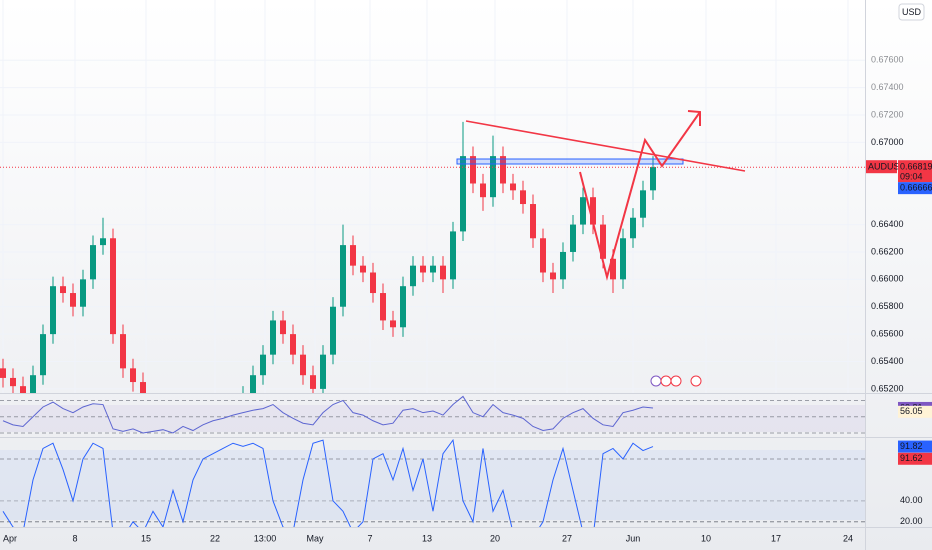 This screenshot has height=550, width=932. What do you see at coordinates (215, 538) in the screenshot?
I see `x-tick-label: 22` at bounding box center [215, 538].